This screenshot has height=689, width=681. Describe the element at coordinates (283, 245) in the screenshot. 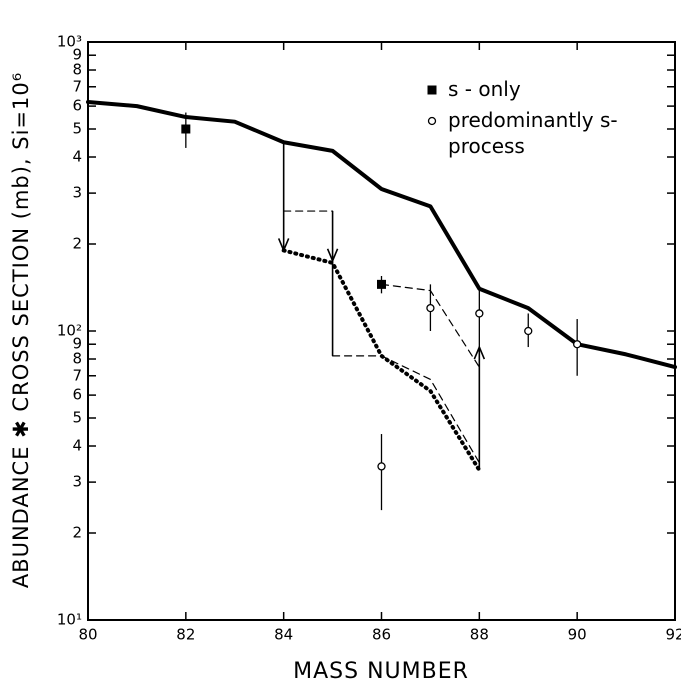

I see `arrow-head` at that location.